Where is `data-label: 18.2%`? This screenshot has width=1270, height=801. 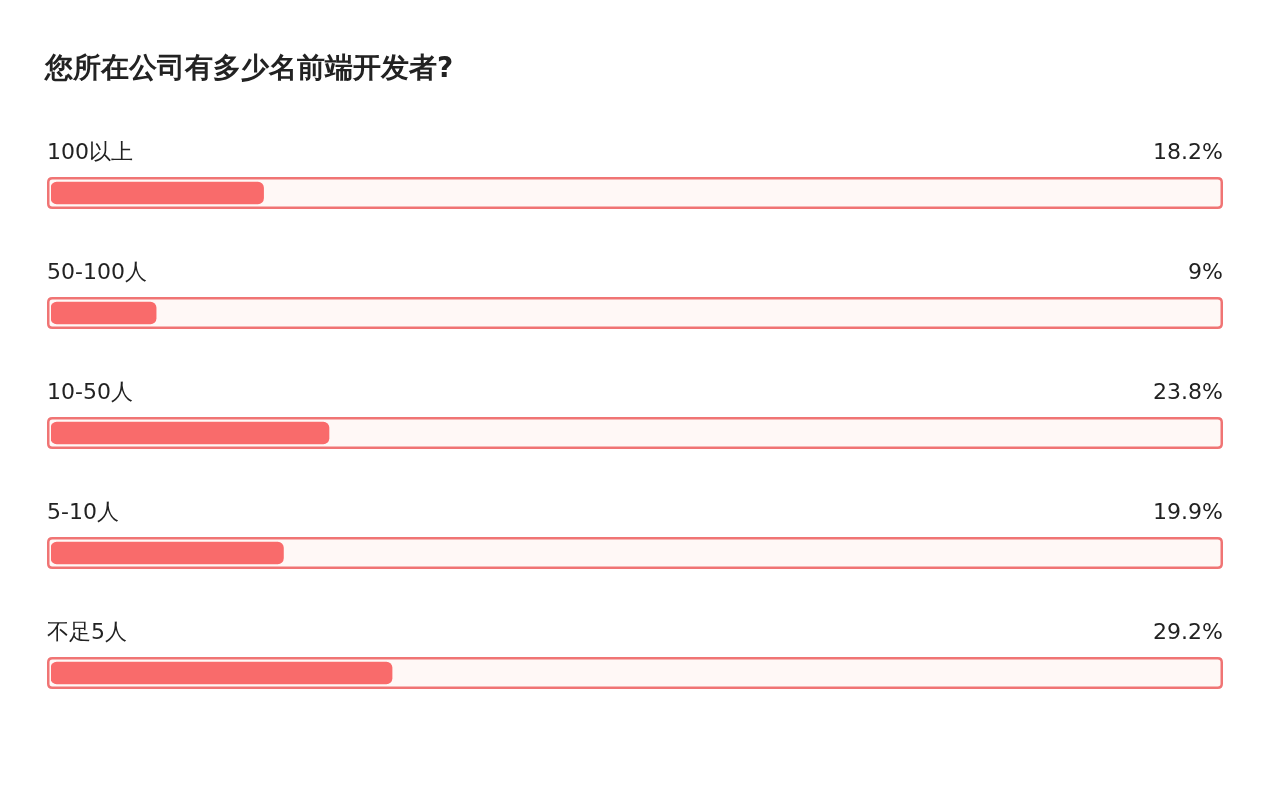 data-label: 18.2% is located at coordinates (1188, 151).